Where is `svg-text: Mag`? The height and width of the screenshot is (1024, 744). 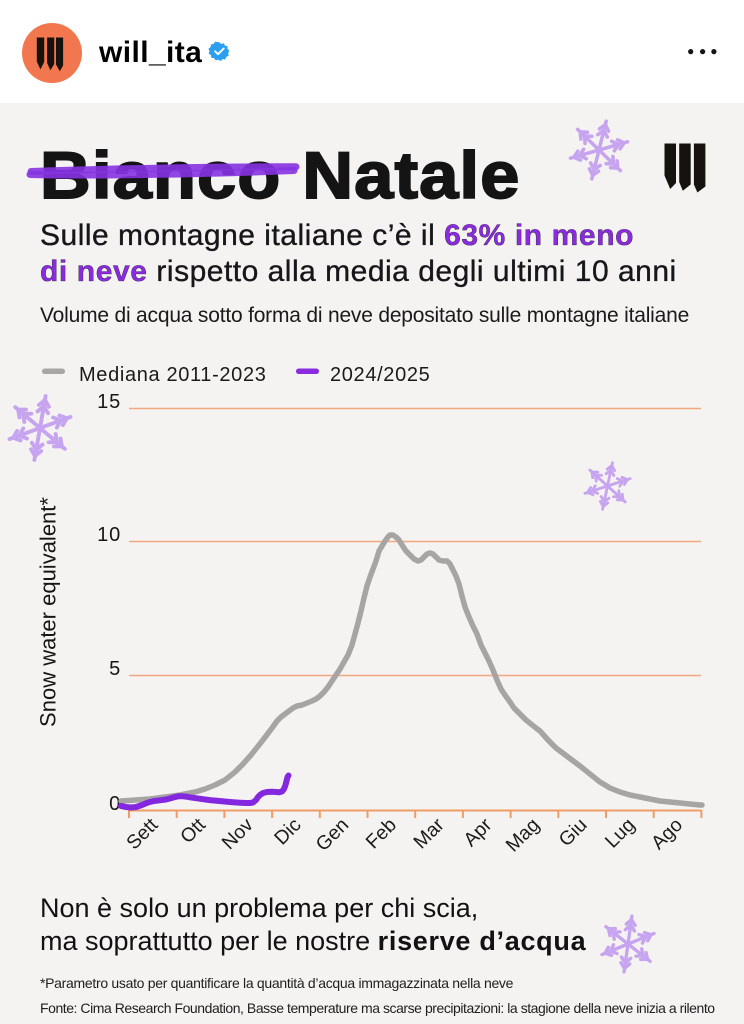 svg-text: Mag is located at coordinates (523, 835).